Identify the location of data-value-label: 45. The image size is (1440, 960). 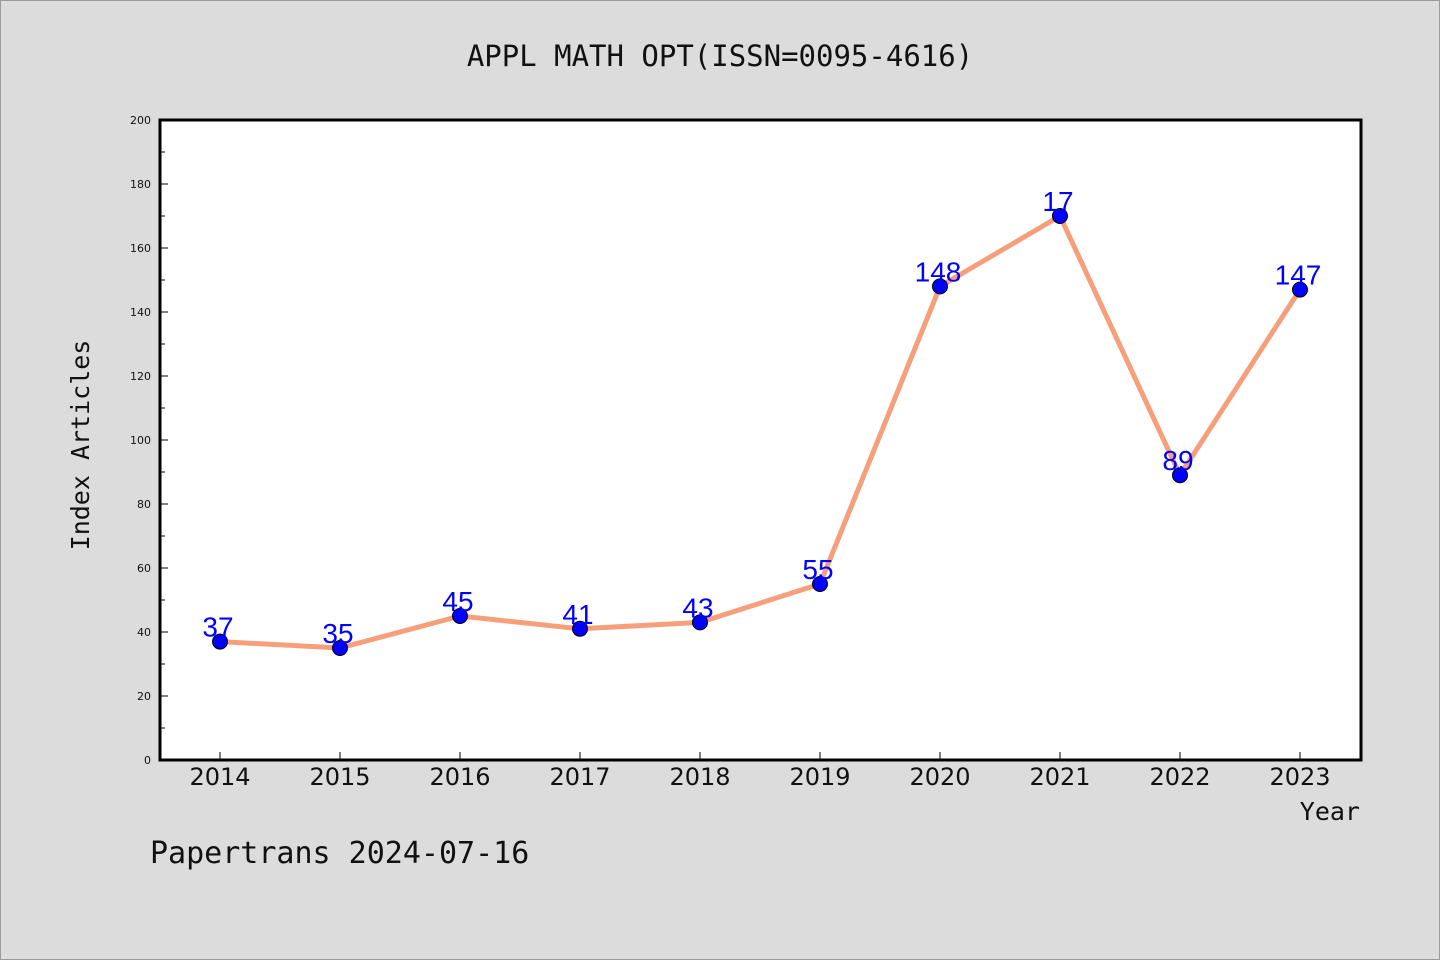
(457, 601).